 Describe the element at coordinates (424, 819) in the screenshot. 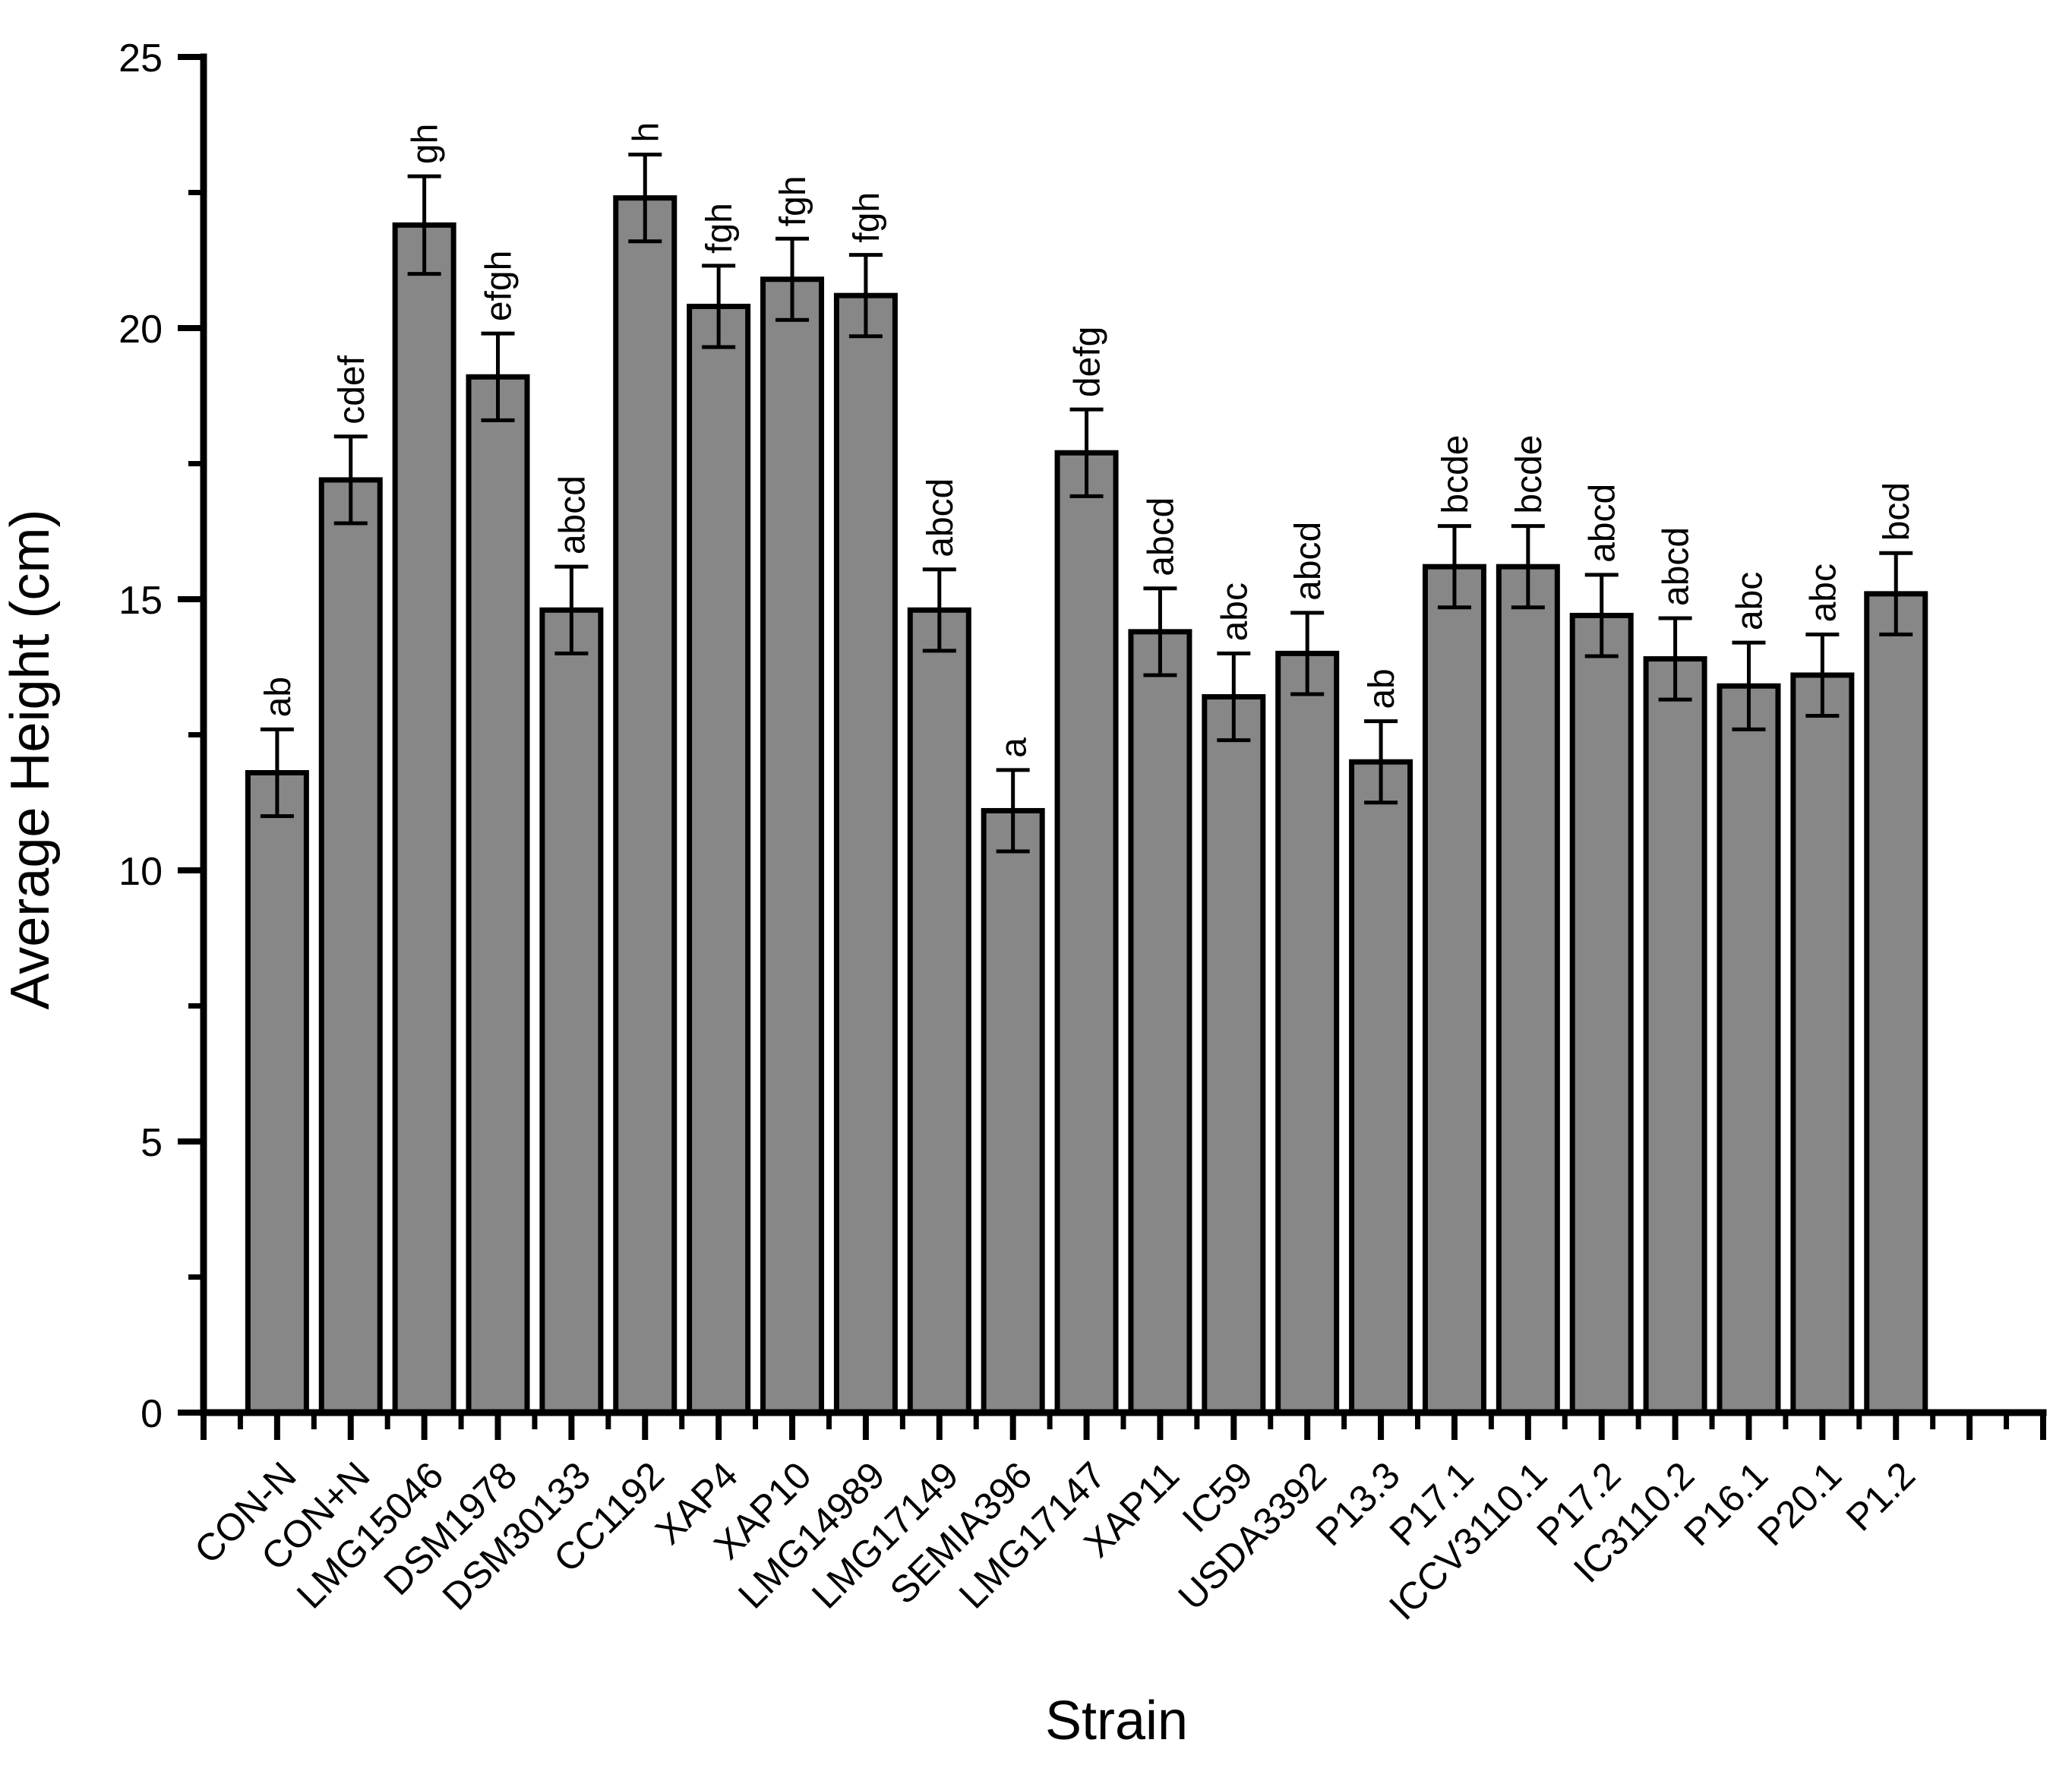

I see `bar-LMG15046` at that location.